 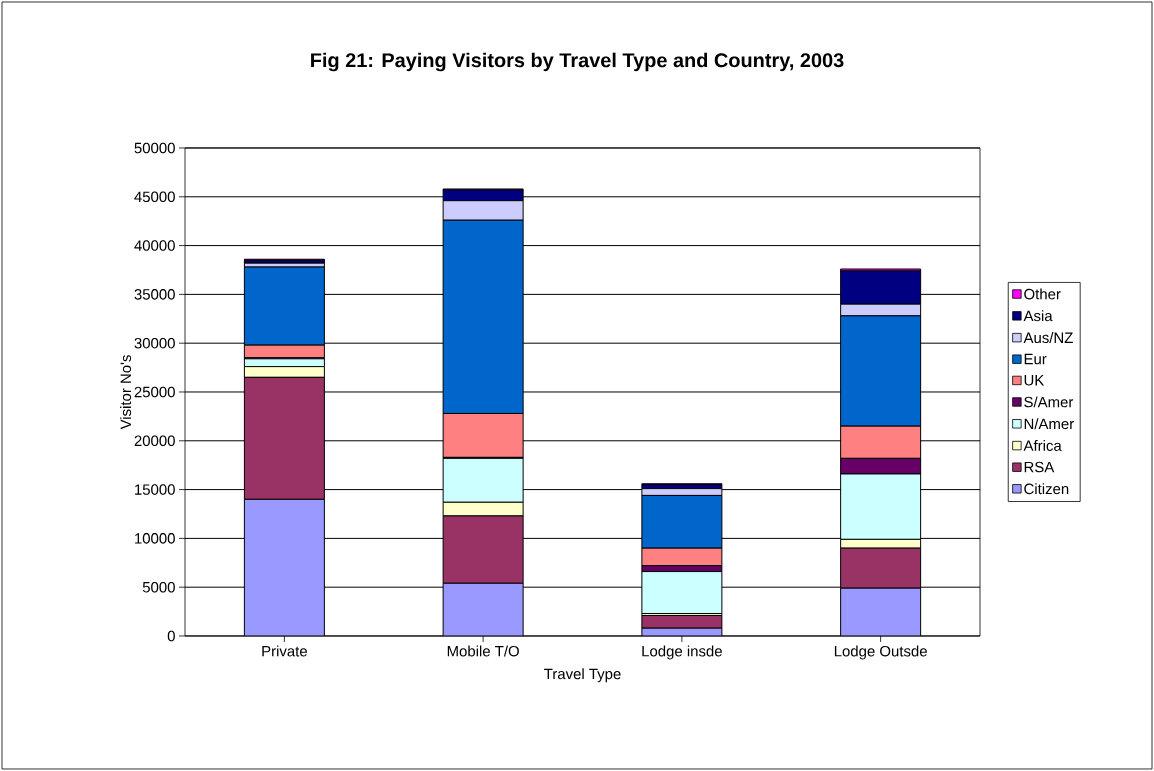 I want to click on legend-label: S/Amer, so click(x=1049, y=402).